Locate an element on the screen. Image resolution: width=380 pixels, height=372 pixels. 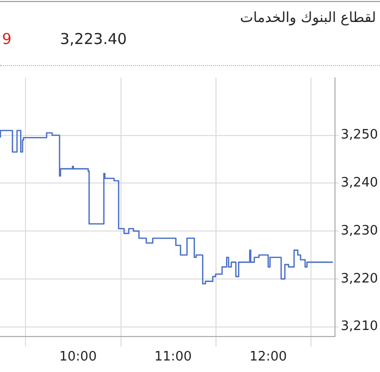
text: 3,223.40 is located at coordinates (93, 39).